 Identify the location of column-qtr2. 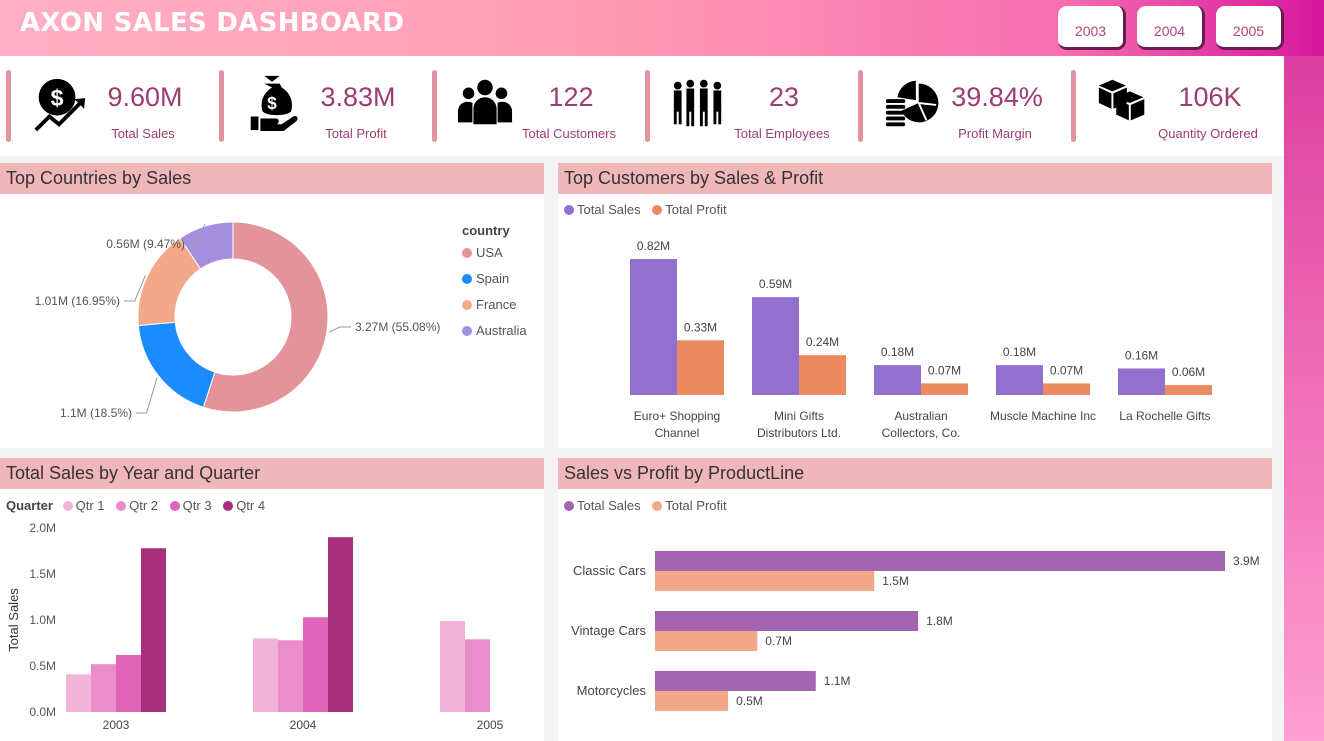
(290, 676).